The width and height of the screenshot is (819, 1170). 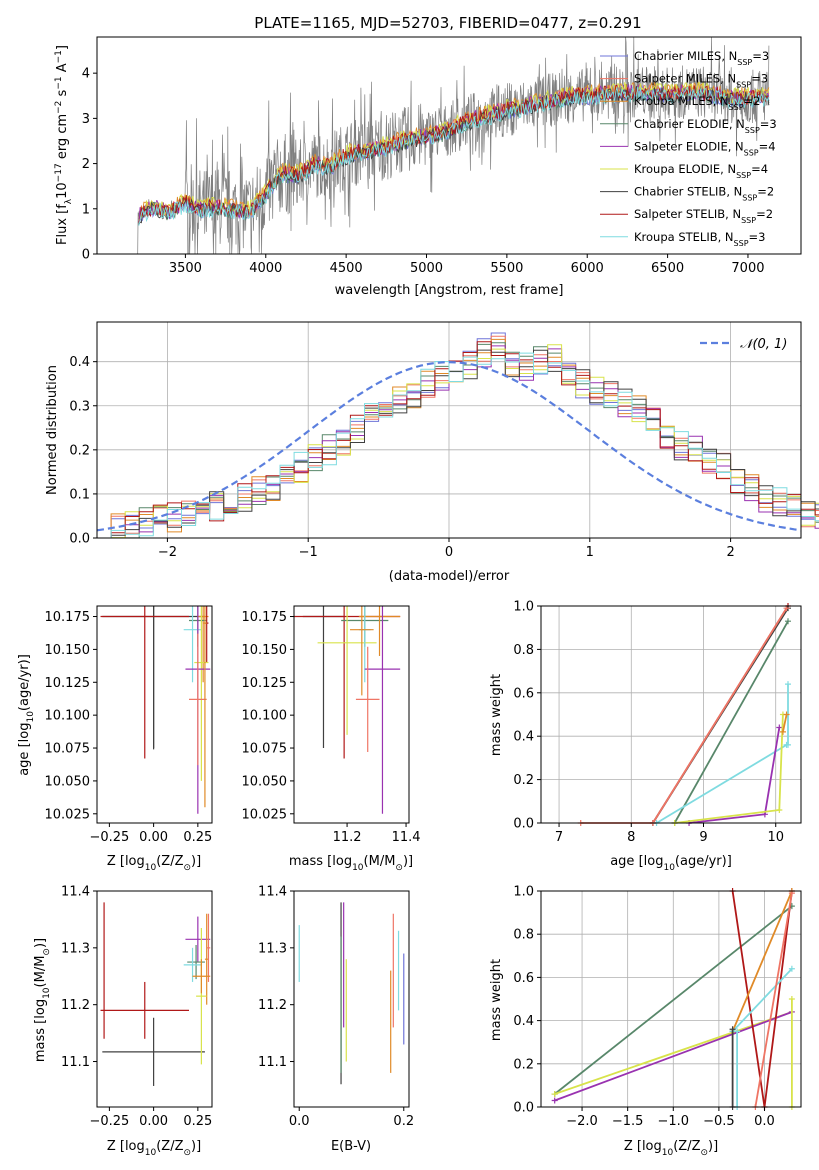 What do you see at coordinates (265, 716) in the screenshot?
I see `age-mass-ytick-label: 10.100` at bounding box center [265, 716].